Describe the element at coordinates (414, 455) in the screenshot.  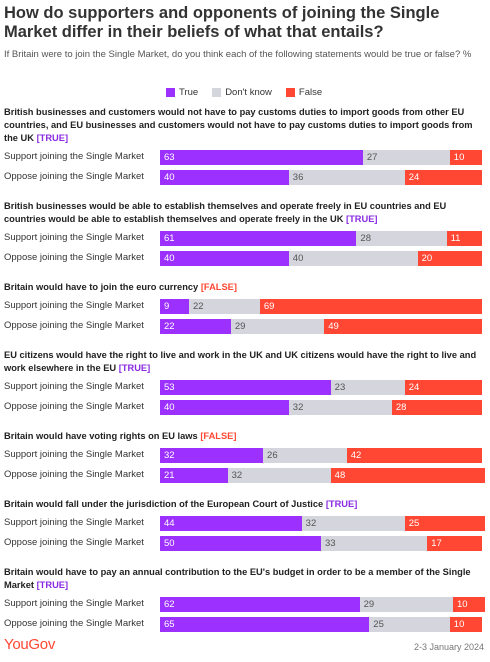
I see `bar-segment: 42` at that location.